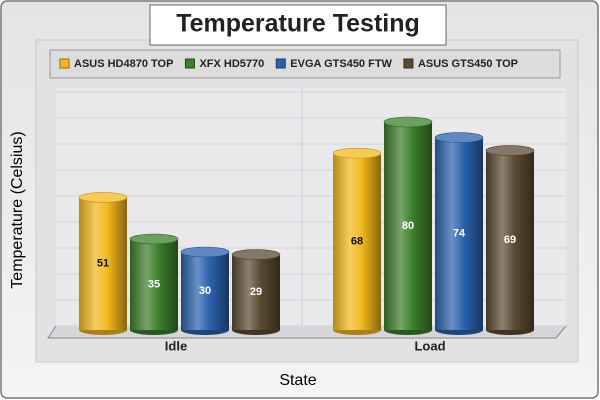 The image size is (600, 400). I want to click on legend-label: ASUS GTS450 TOP, so click(468, 64).